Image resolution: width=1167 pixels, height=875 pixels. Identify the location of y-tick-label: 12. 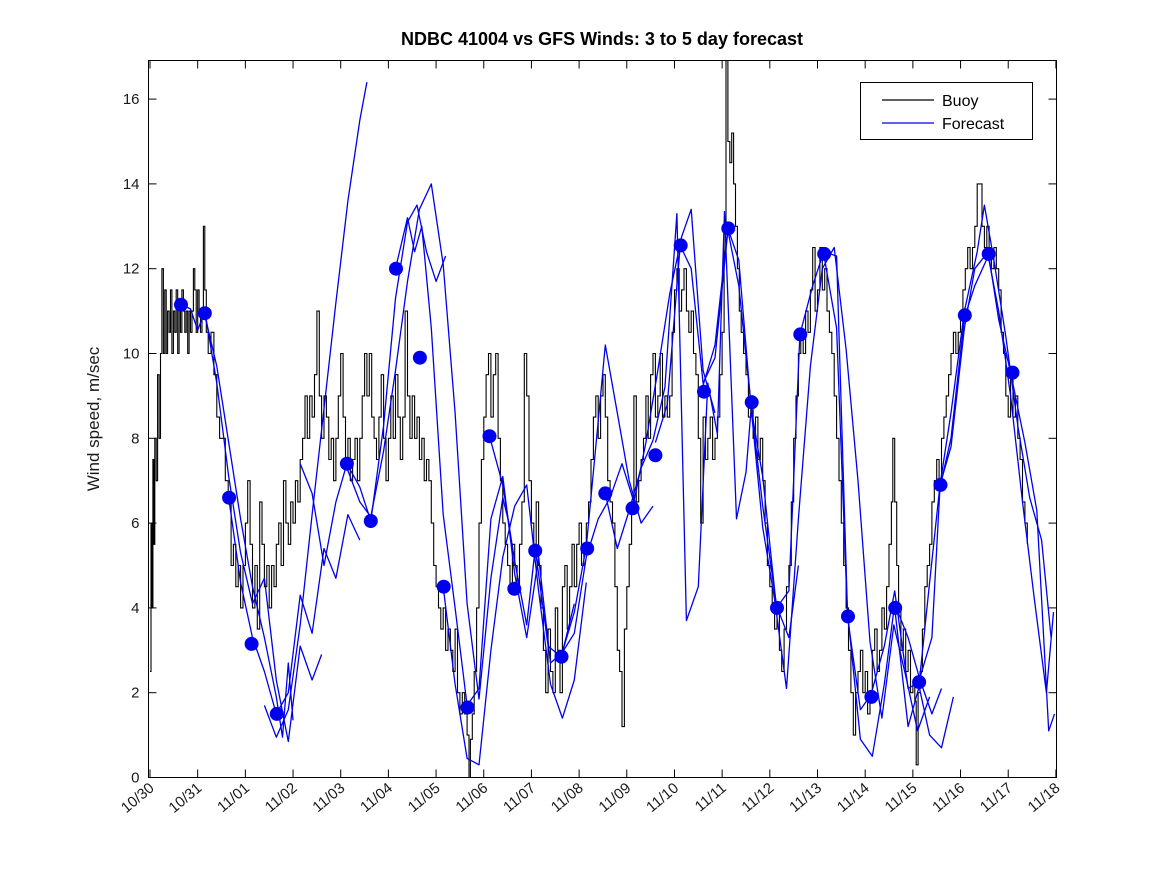
(131, 269).